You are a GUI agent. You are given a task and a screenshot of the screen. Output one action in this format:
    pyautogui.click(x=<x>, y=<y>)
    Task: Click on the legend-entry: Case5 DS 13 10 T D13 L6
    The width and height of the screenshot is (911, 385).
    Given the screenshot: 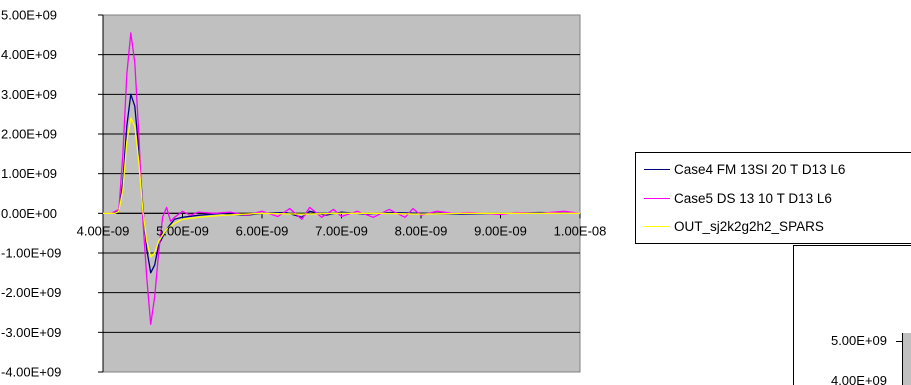 What is the action you would take?
    pyautogui.click(x=738, y=198)
    